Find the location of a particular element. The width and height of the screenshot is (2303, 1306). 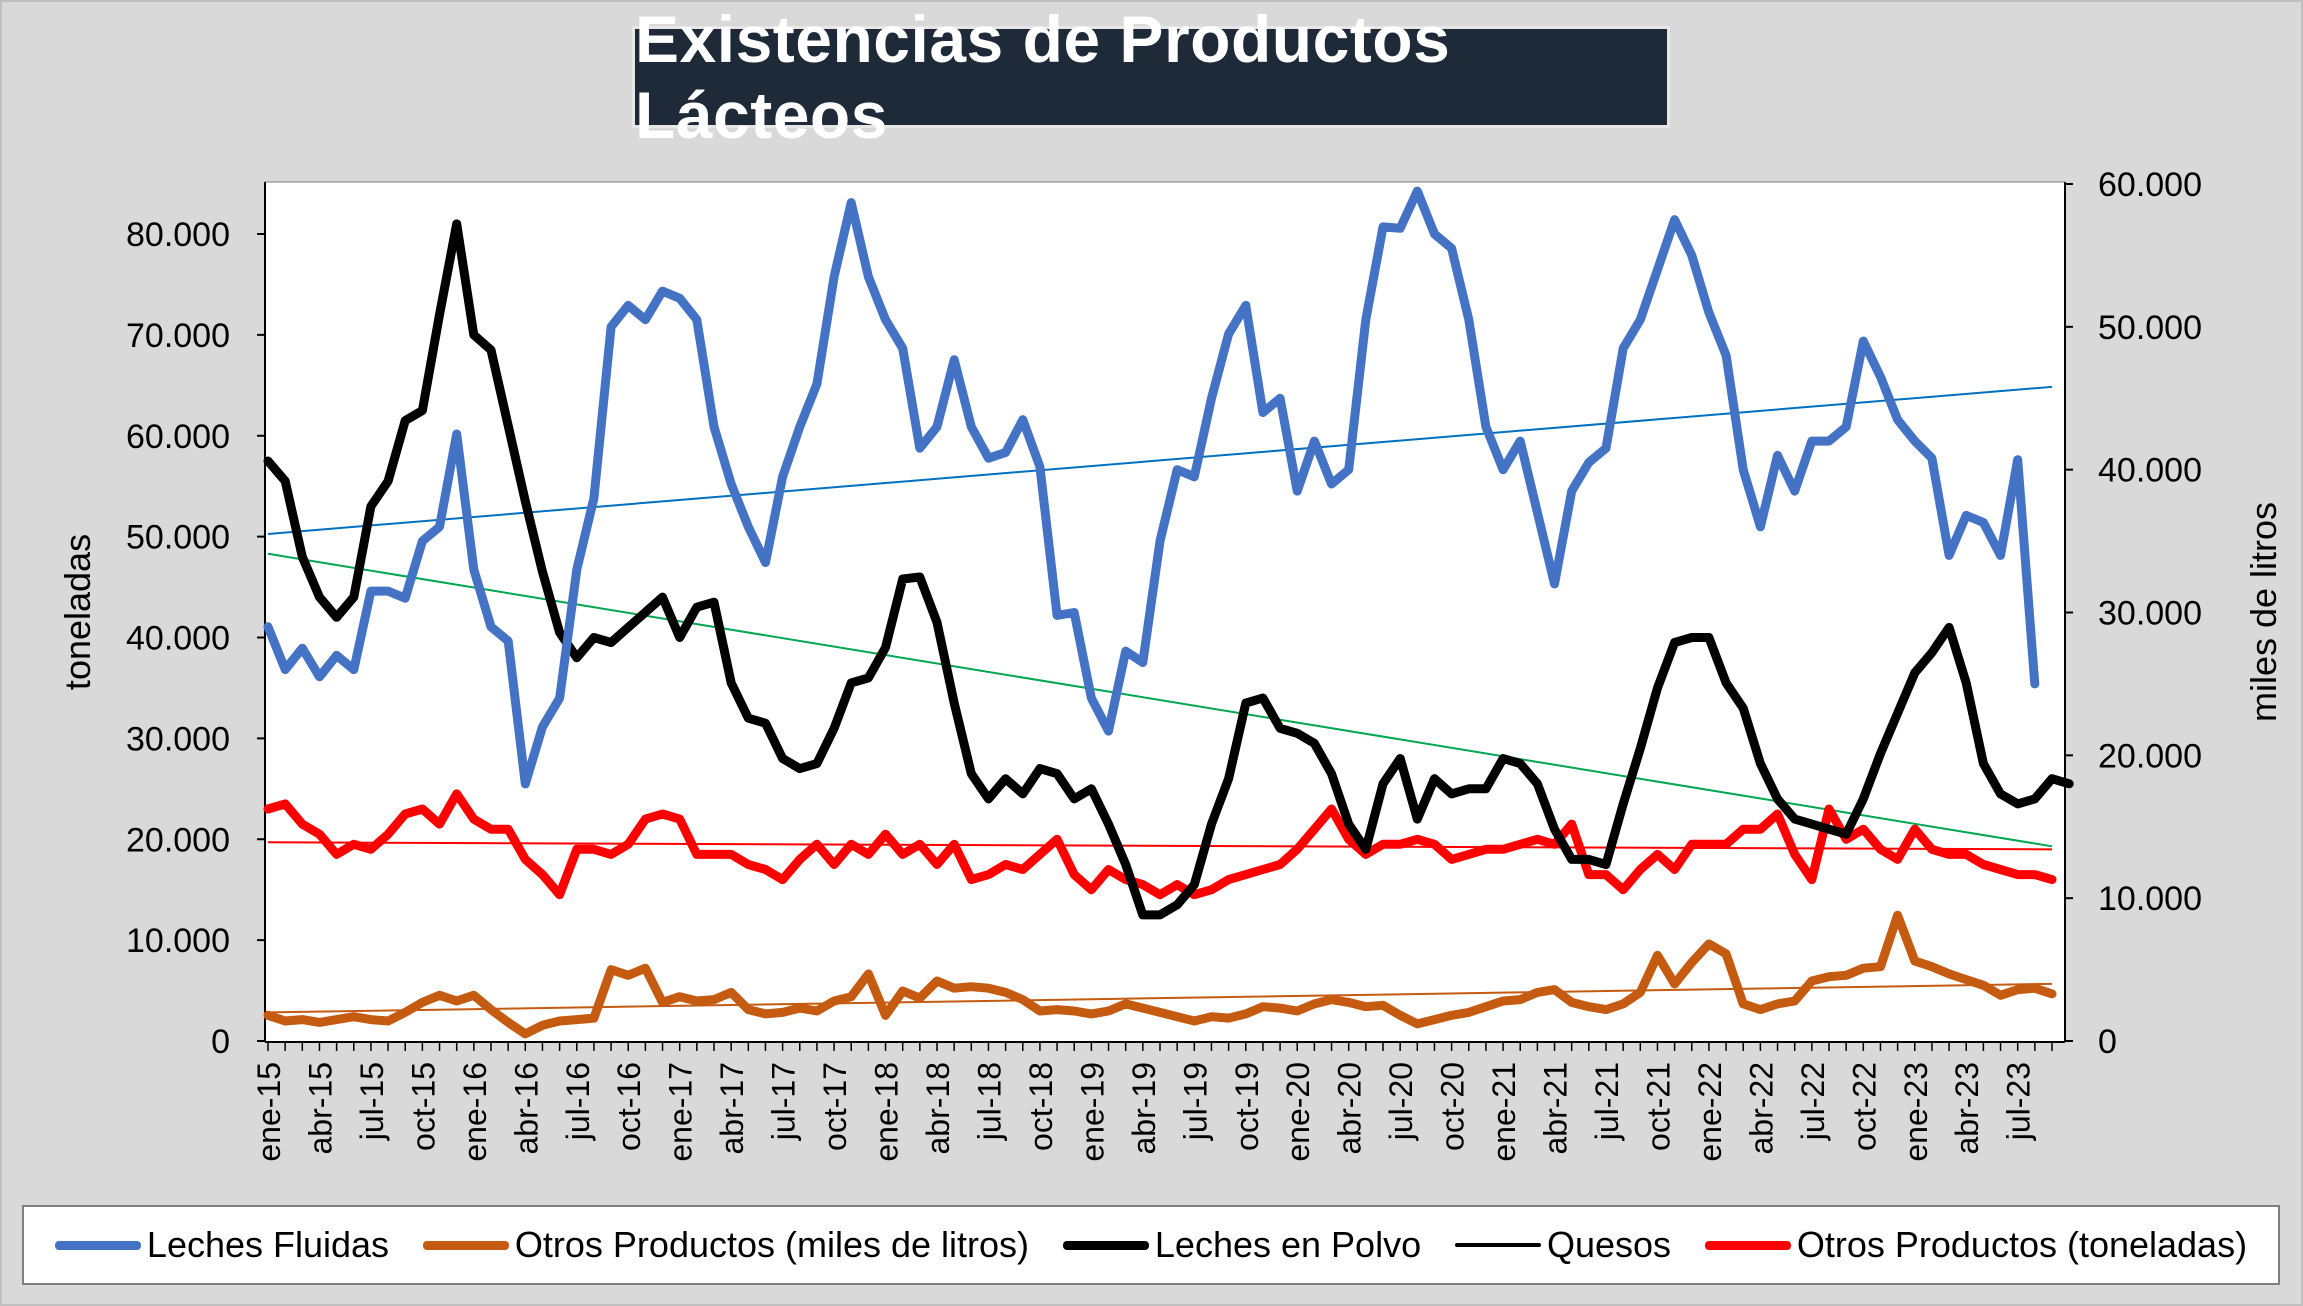

x-tick-label: oct-22 is located at coordinates (1864, 1106).